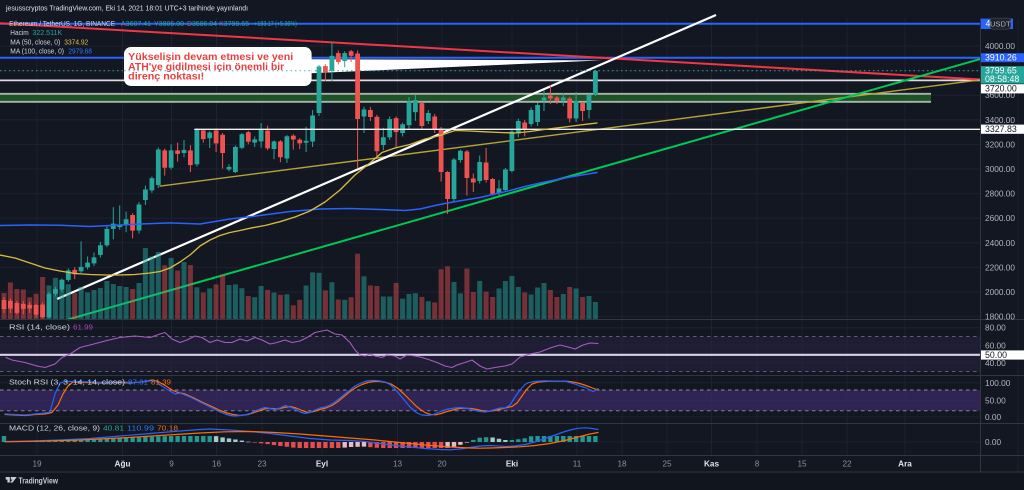 The width and height of the screenshot is (1024, 490). I want to click on svg-text: 3374.92, so click(76, 41).